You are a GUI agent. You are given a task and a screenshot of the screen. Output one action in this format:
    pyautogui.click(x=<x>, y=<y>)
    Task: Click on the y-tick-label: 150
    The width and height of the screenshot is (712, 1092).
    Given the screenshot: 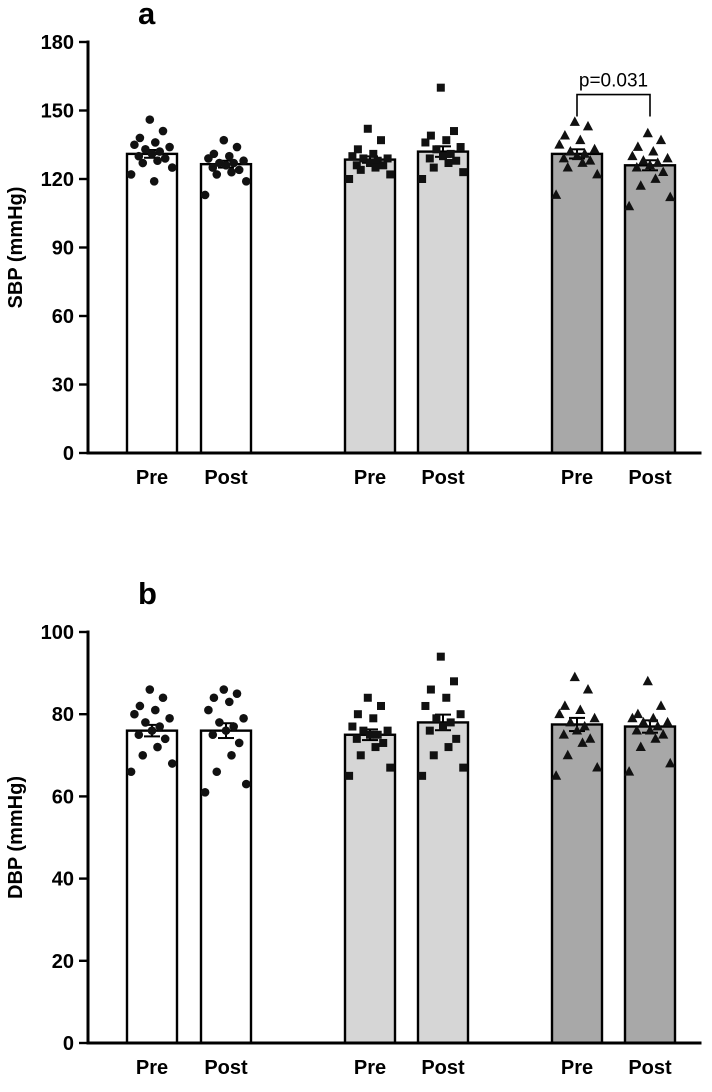 What is the action you would take?
    pyautogui.click(x=57, y=112)
    